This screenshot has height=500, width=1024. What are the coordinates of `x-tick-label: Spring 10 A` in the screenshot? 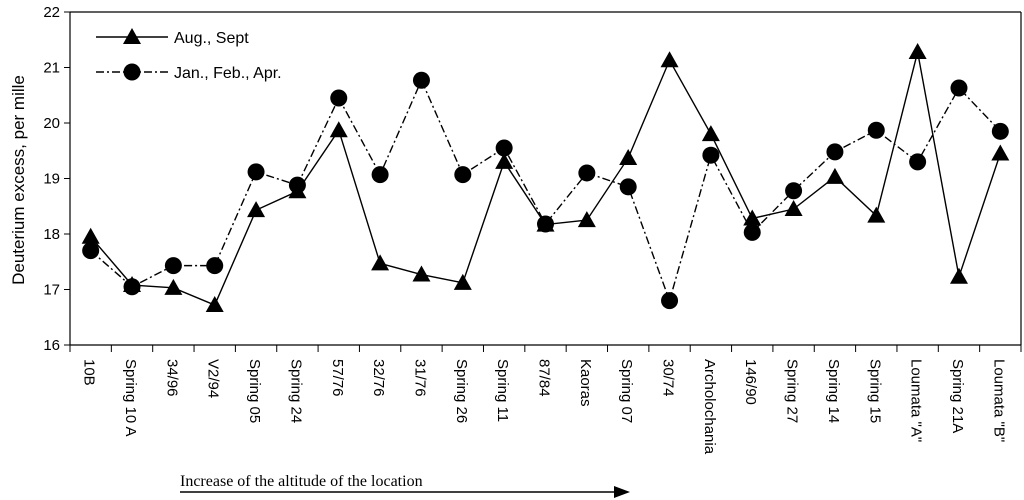 It's located at (130, 398).